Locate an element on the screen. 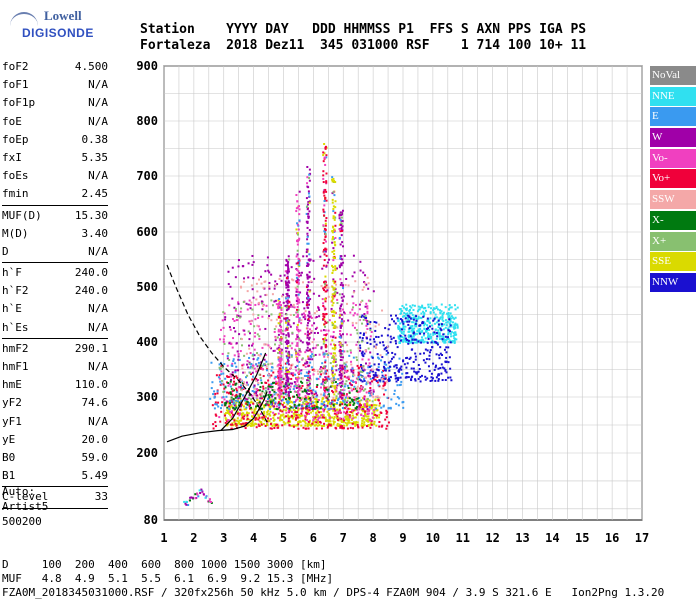 This screenshot has height=600, width=700. param-name: fxI is located at coordinates (12, 157).